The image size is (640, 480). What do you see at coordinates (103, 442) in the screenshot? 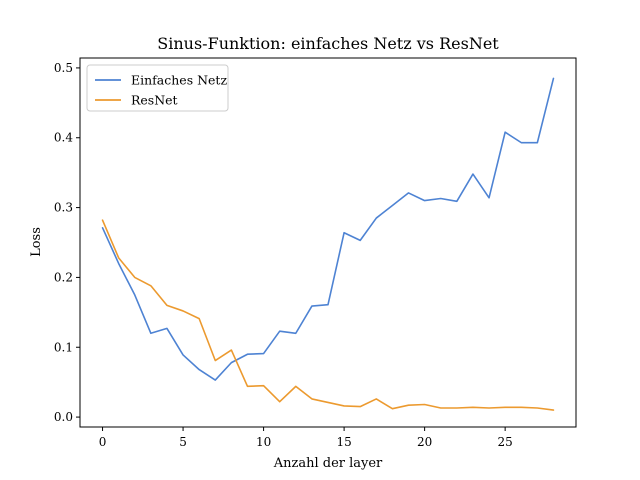
I see `x-tick-label: 0` at bounding box center [103, 442].